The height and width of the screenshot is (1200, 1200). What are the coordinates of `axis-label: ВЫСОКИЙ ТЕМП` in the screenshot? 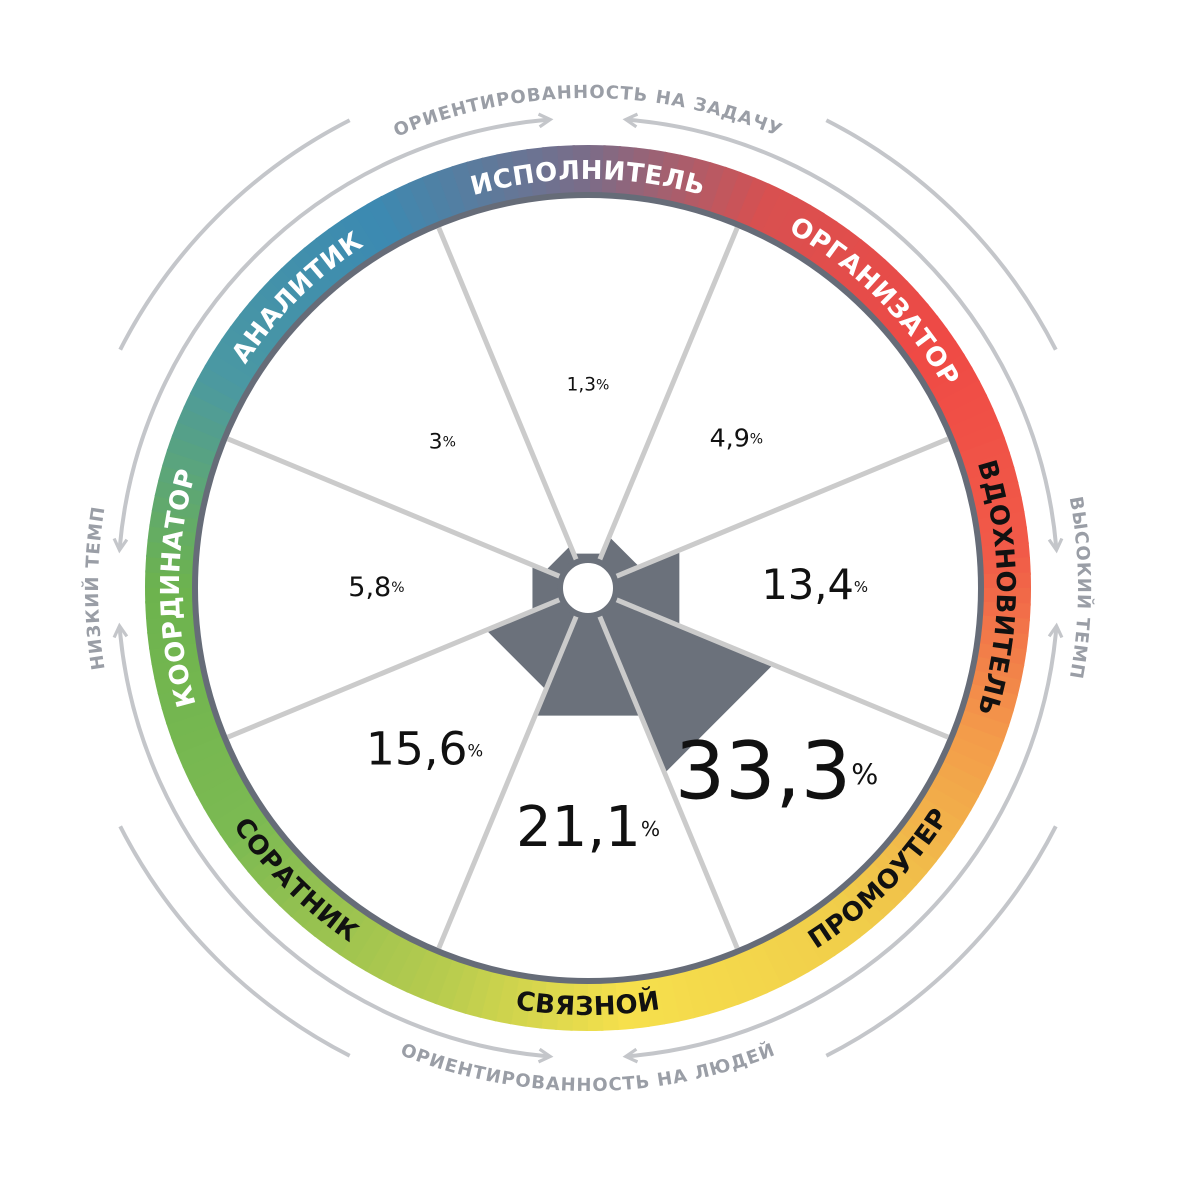 It's located at (1080, 588).